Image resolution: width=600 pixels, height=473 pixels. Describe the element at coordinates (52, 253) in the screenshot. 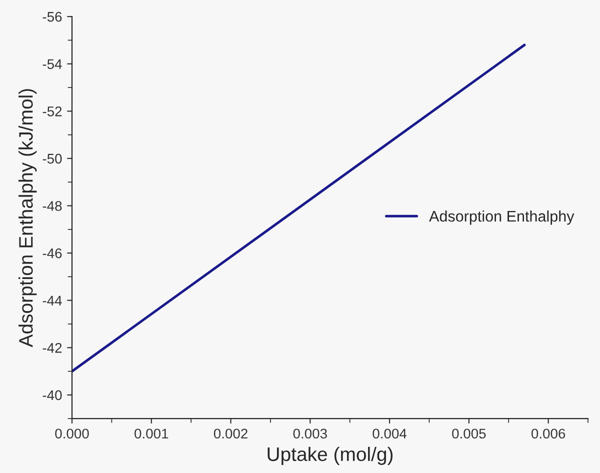

I see `y-tick-label: -46` at that location.